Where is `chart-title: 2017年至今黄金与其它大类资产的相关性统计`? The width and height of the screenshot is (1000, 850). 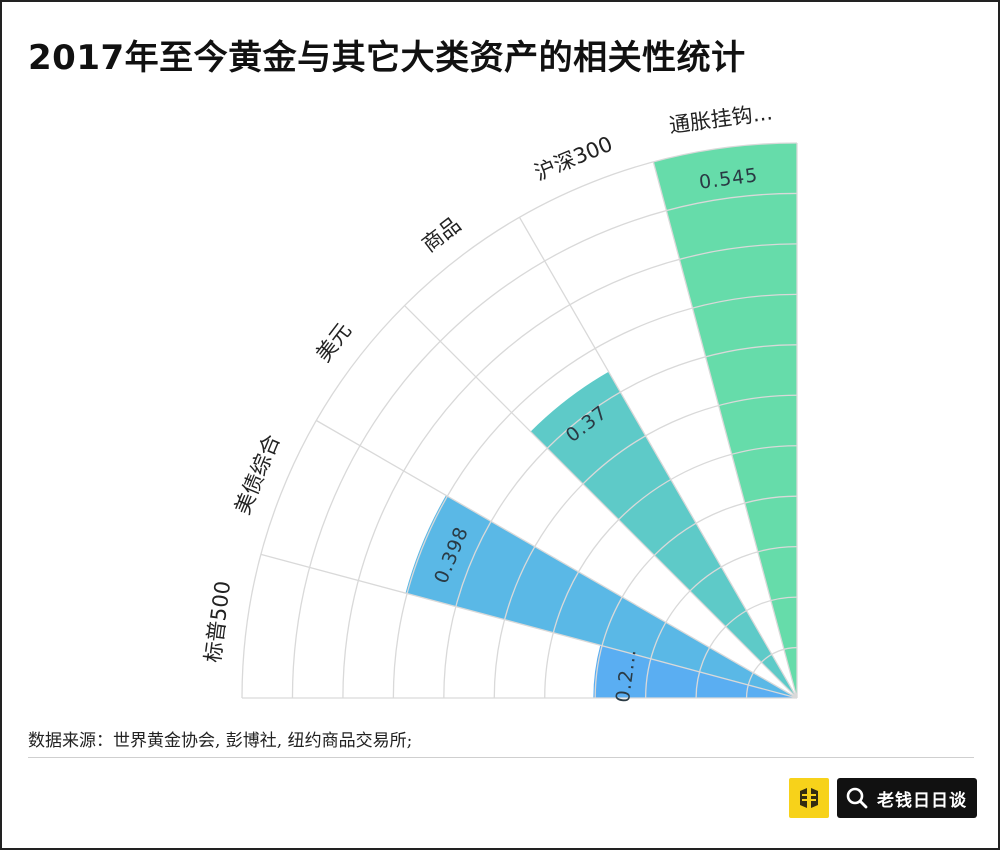 chart-title: 2017年至今黄金与其它大类资产的相关性统计 is located at coordinates (387, 58).